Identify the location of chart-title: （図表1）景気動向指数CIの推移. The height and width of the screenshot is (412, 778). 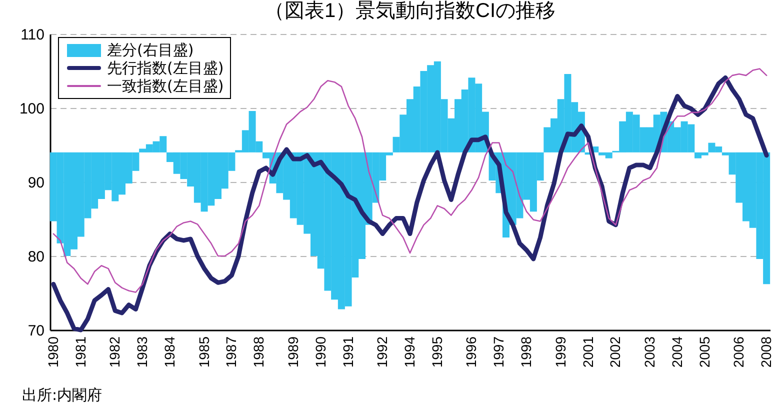
(410, 11).